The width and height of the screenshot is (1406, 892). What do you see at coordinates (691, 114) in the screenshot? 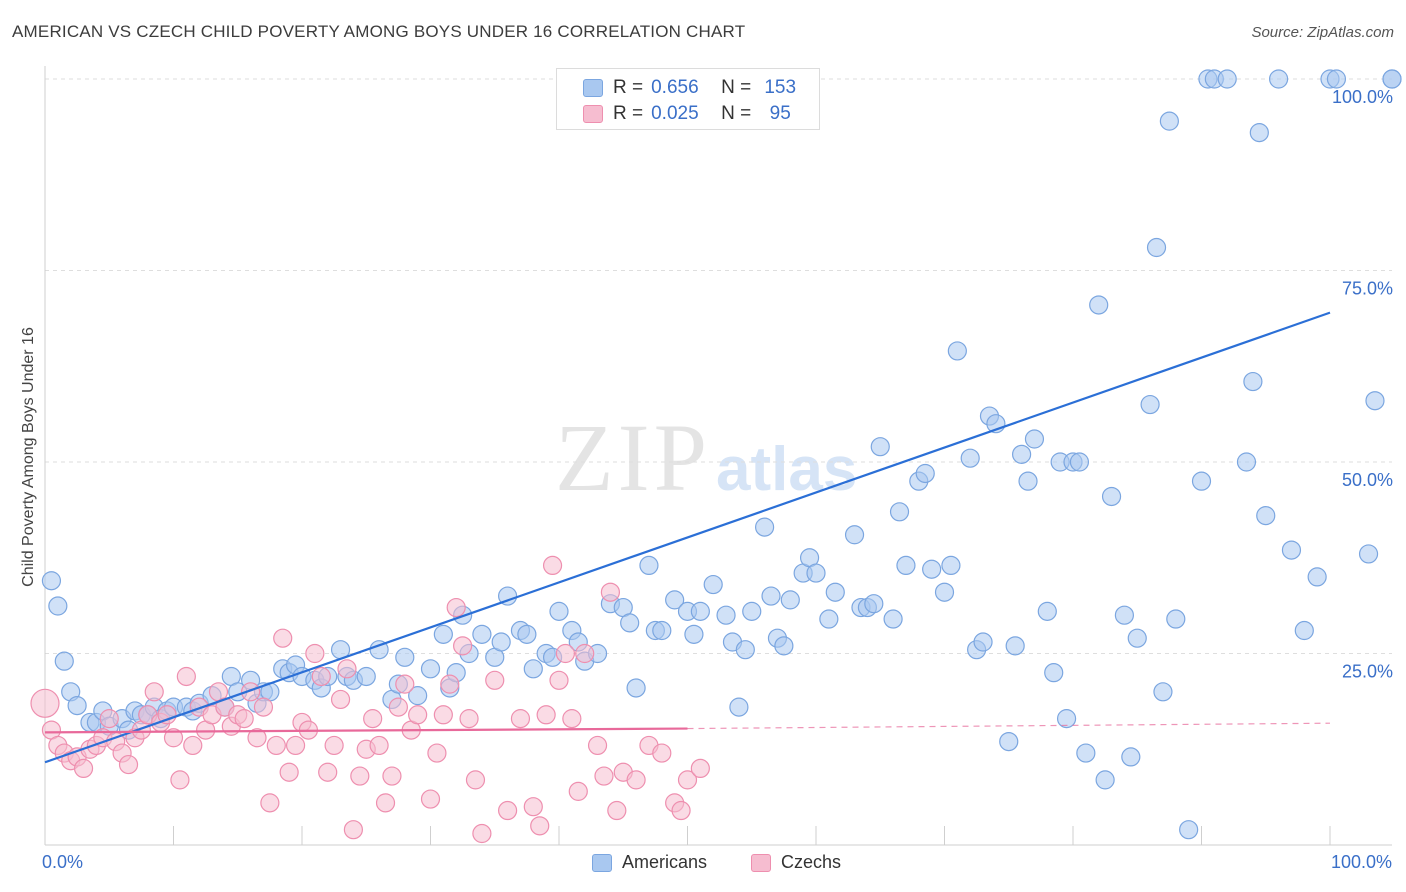
I see `legend-row-czechs: R = 0.025 N = 95` at bounding box center [691, 114].